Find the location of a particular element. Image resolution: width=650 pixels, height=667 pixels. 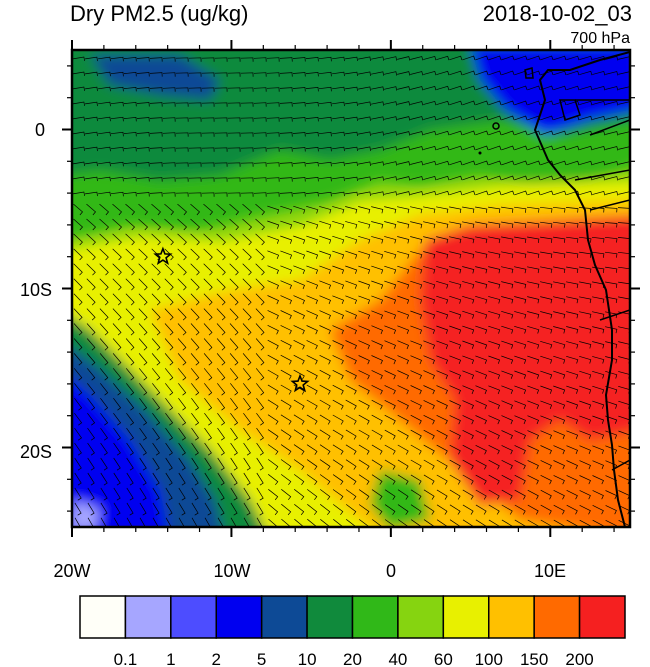

pressure-level-label: 700 hPa is located at coordinates (600, 38).